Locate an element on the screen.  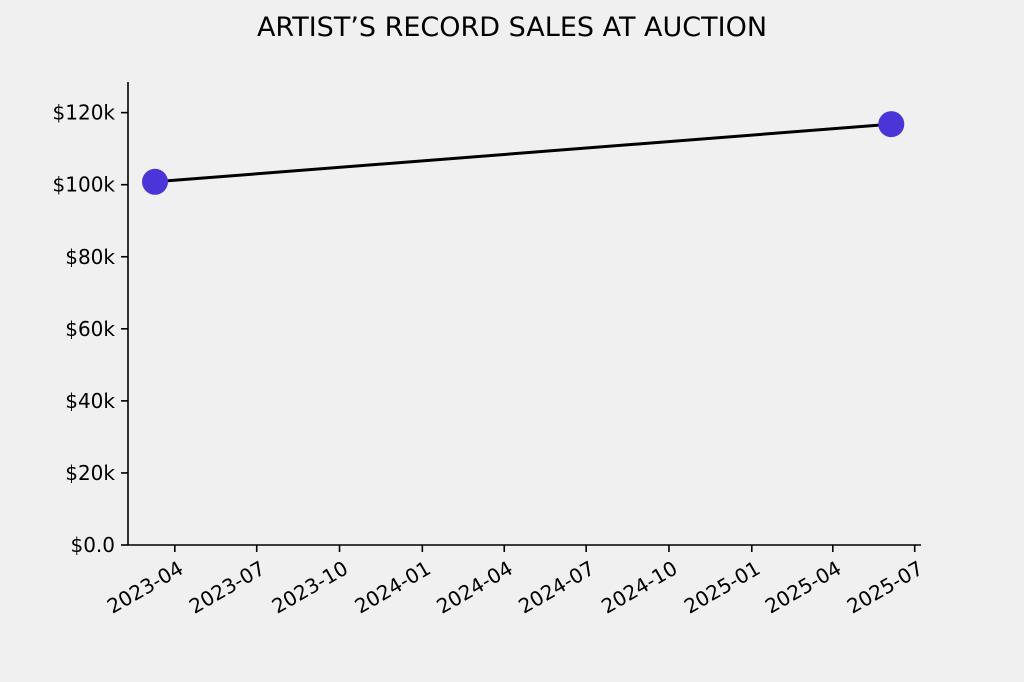
x-tick-label: 2023-04 is located at coordinates (145, 587).